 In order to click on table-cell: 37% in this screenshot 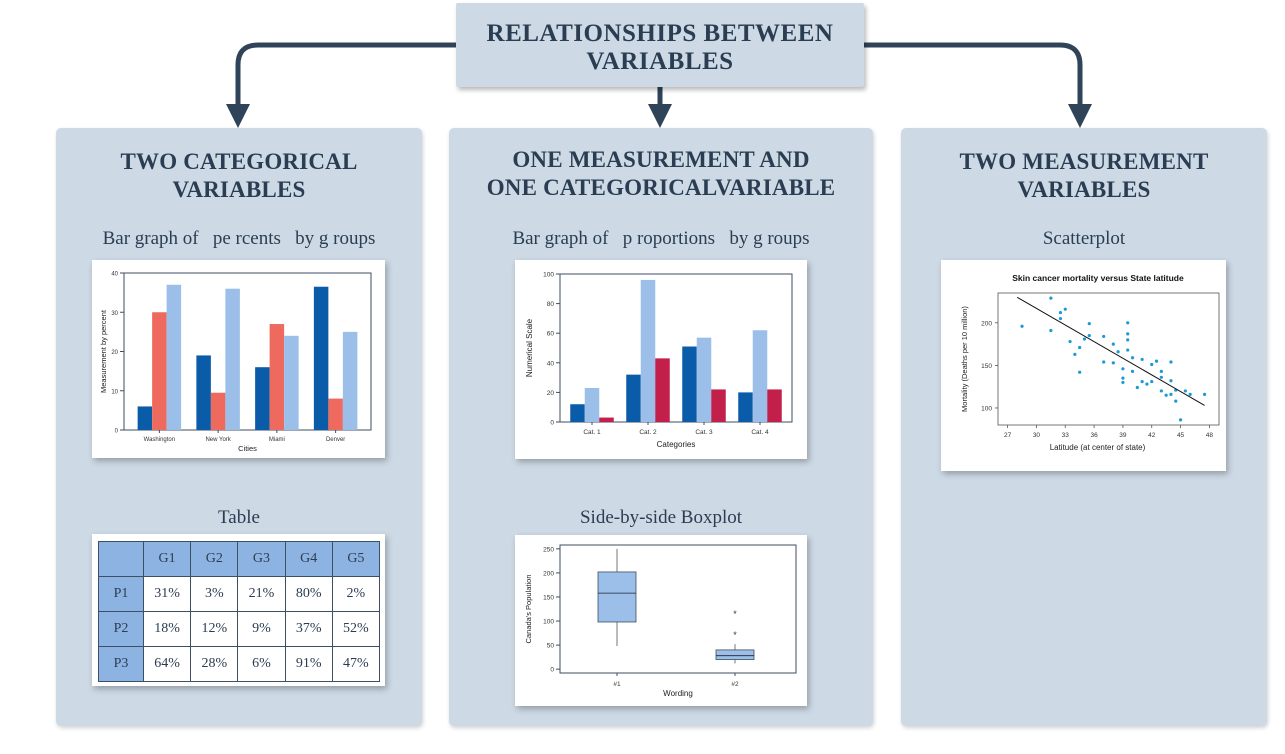, I will do `click(308, 629)`.